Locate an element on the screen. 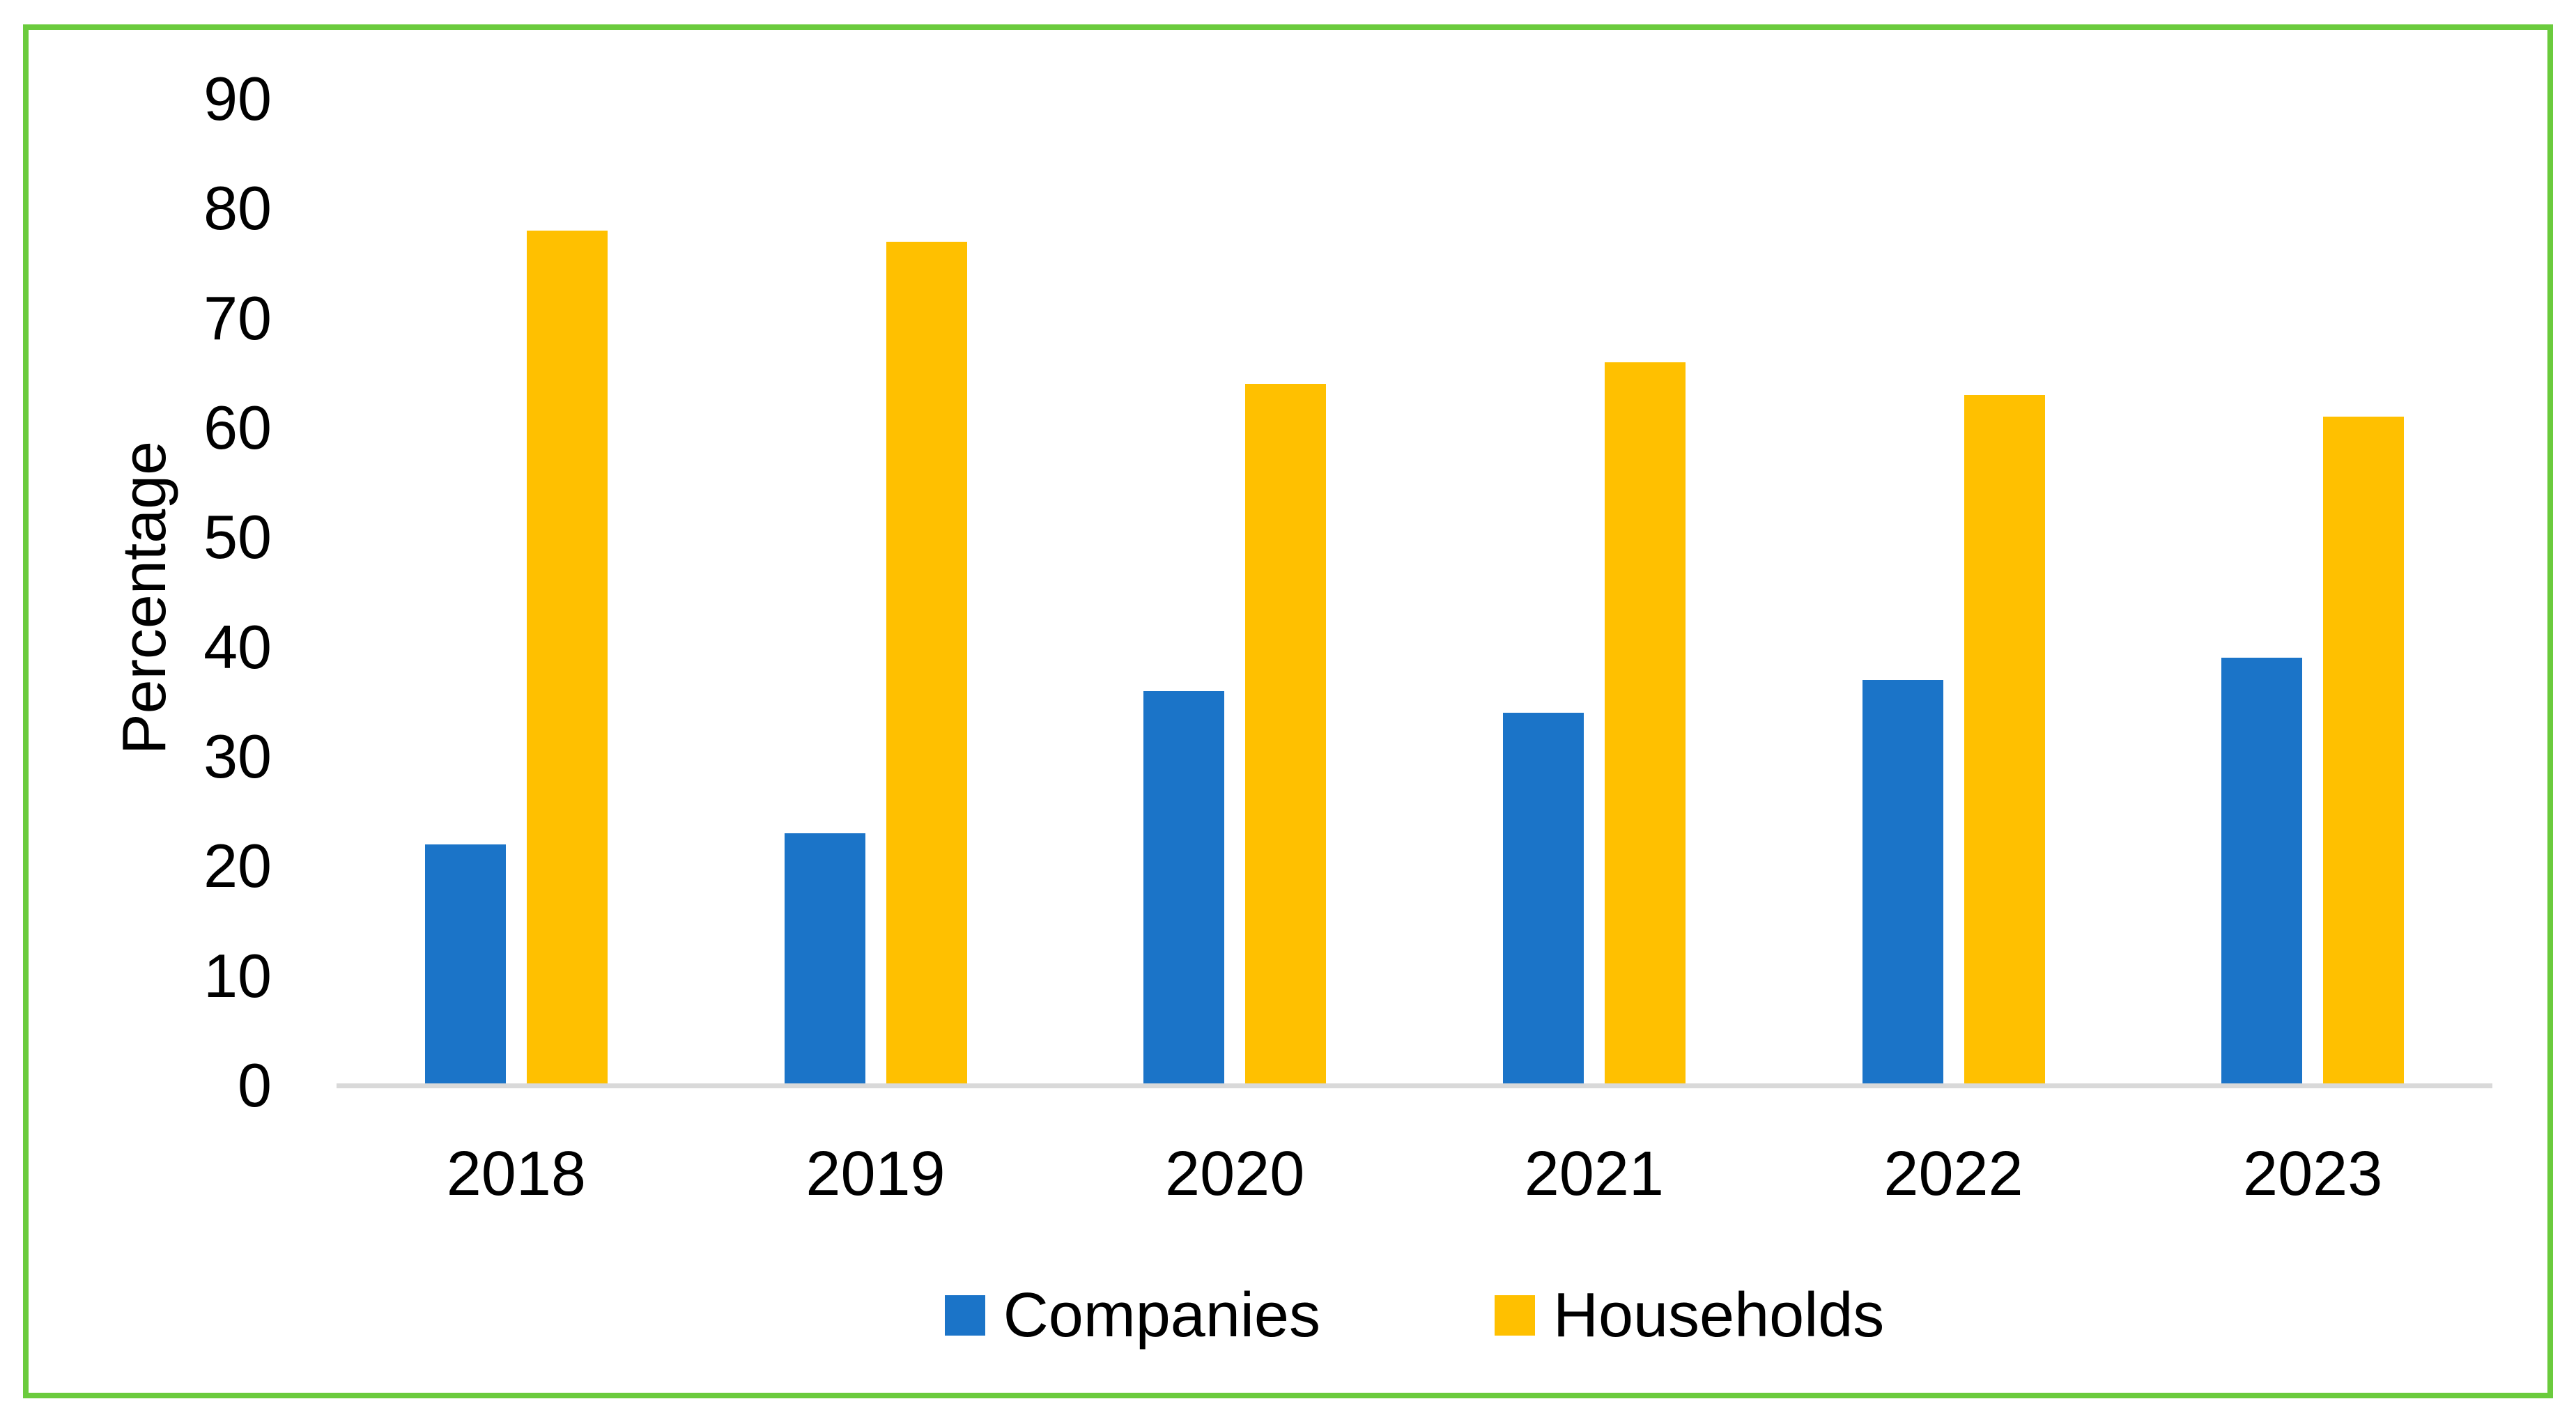 The image size is (2576, 1422). bar-companies-2018 is located at coordinates (465, 965).